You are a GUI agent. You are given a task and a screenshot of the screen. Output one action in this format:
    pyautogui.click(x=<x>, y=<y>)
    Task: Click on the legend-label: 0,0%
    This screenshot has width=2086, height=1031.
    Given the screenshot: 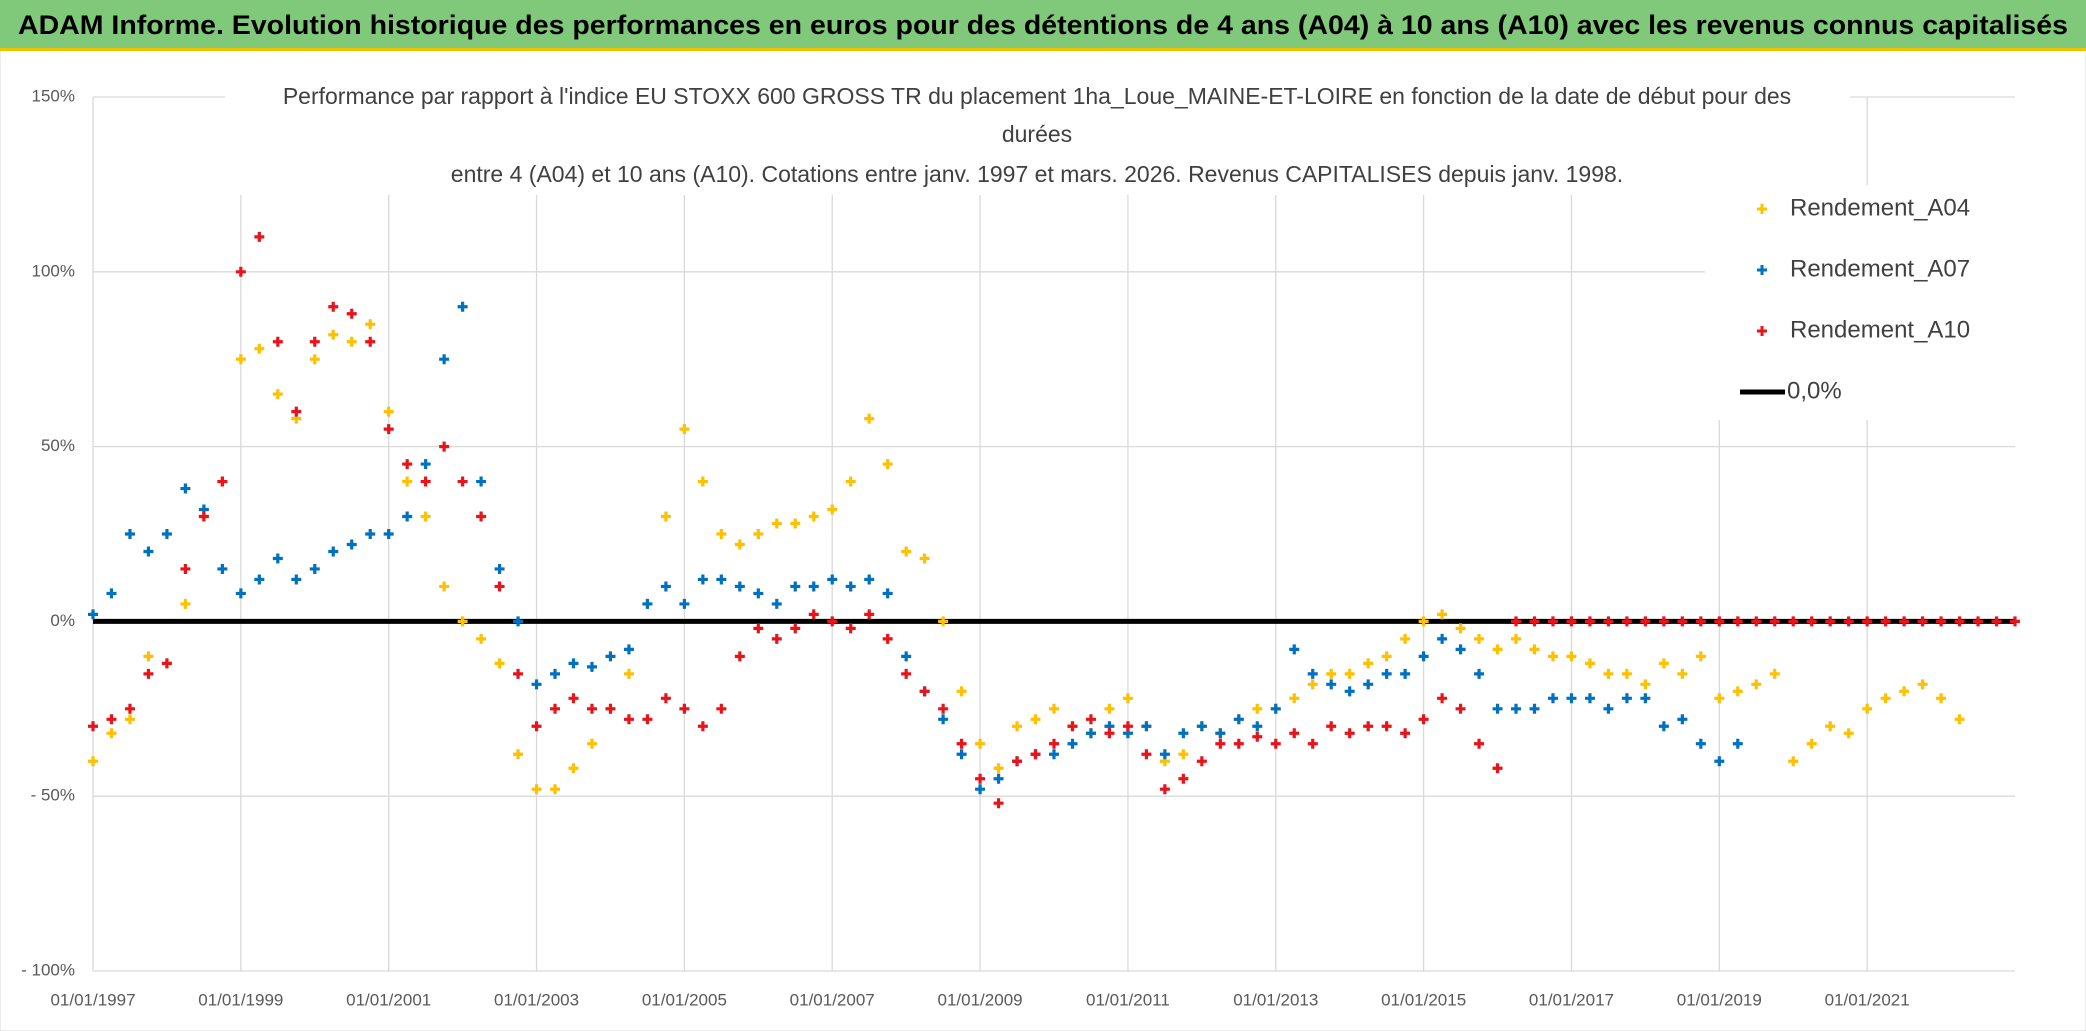 What is the action you would take?
    pyautogui.click(x=1814, y=390)
    